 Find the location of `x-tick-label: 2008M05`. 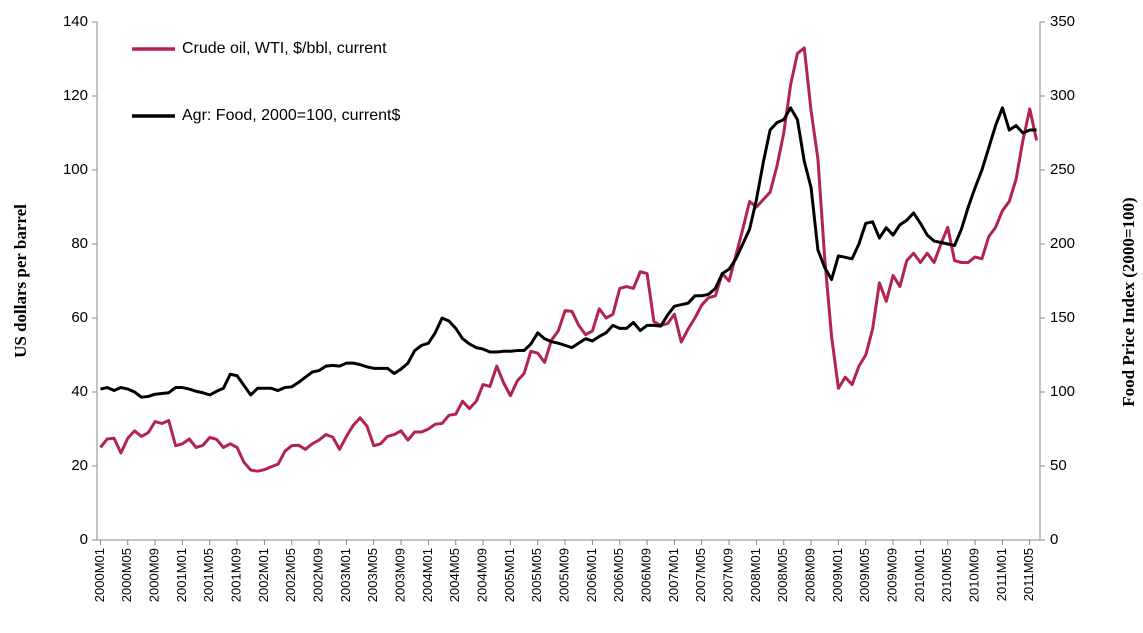

x-tick-label: 2008M05 is located at coordinates (782, 575).